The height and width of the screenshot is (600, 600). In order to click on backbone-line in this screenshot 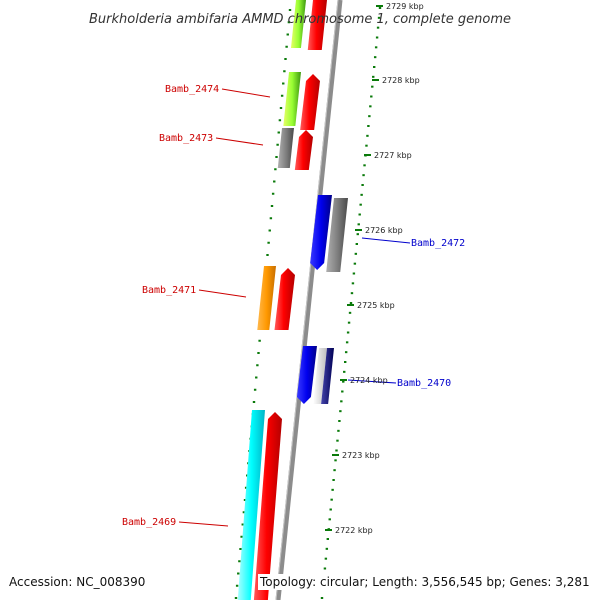, I will do `click(309, 300)`.